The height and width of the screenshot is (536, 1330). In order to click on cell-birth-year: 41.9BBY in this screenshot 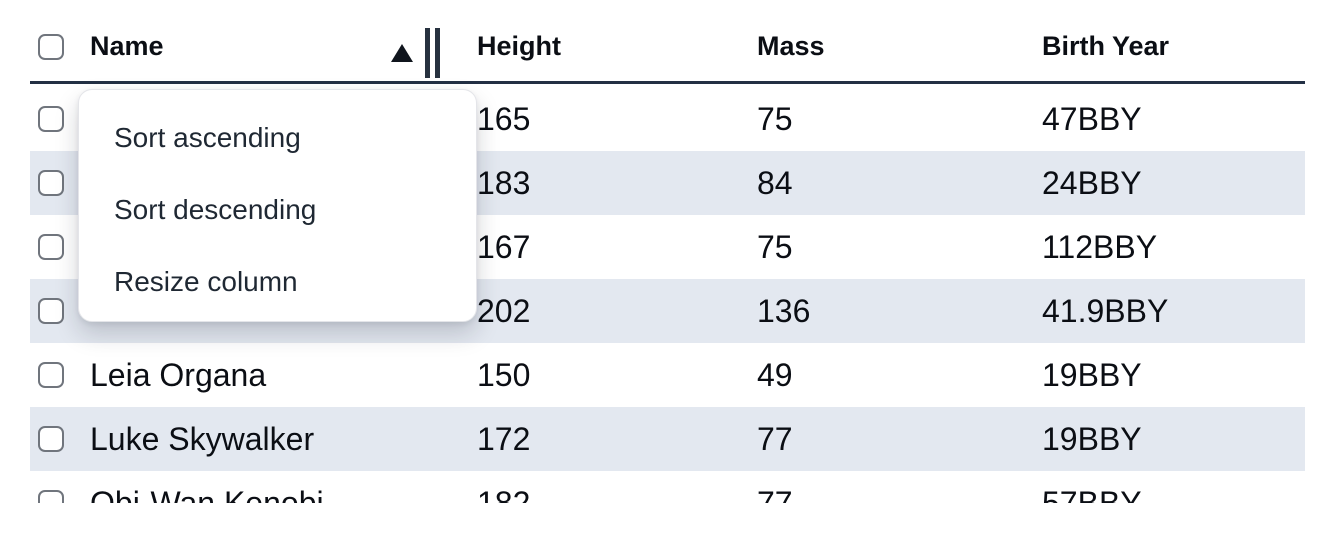, I will do `click(1105, 310)`.